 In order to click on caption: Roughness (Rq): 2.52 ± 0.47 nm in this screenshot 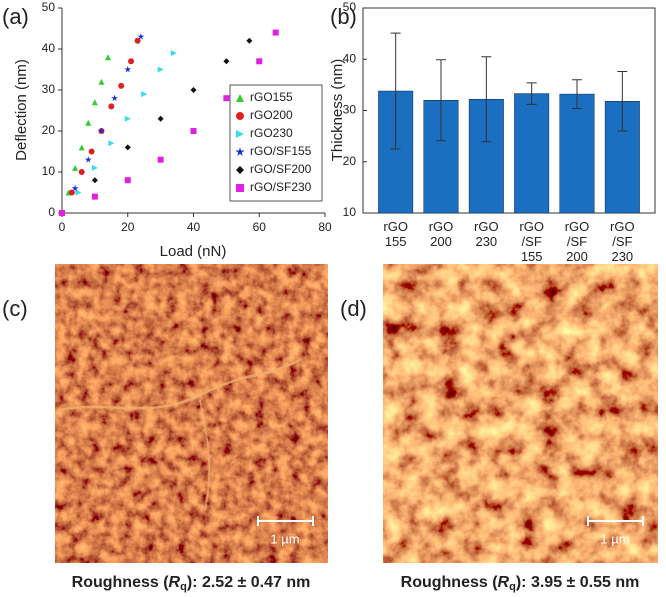, I will do `click(191, 583)`.